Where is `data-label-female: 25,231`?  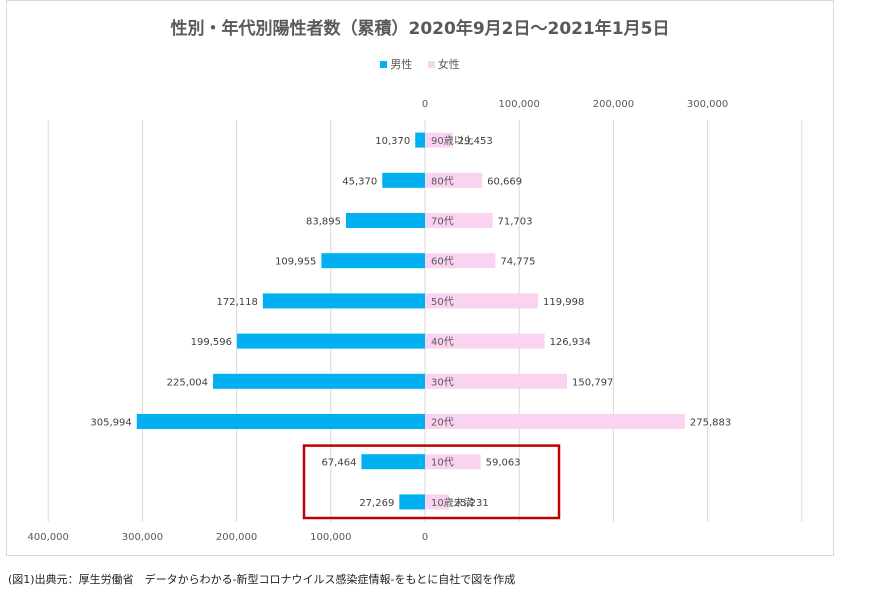 data-label-female: 25,231 is located at coordinates (471, 503).